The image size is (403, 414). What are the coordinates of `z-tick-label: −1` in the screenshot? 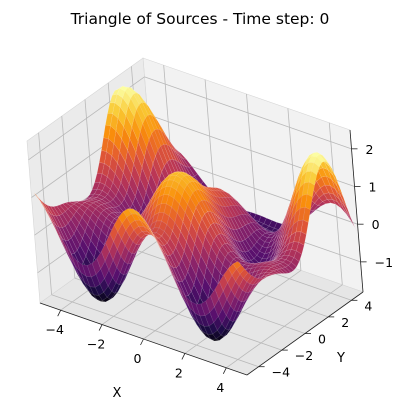 It's located at (384, 262).